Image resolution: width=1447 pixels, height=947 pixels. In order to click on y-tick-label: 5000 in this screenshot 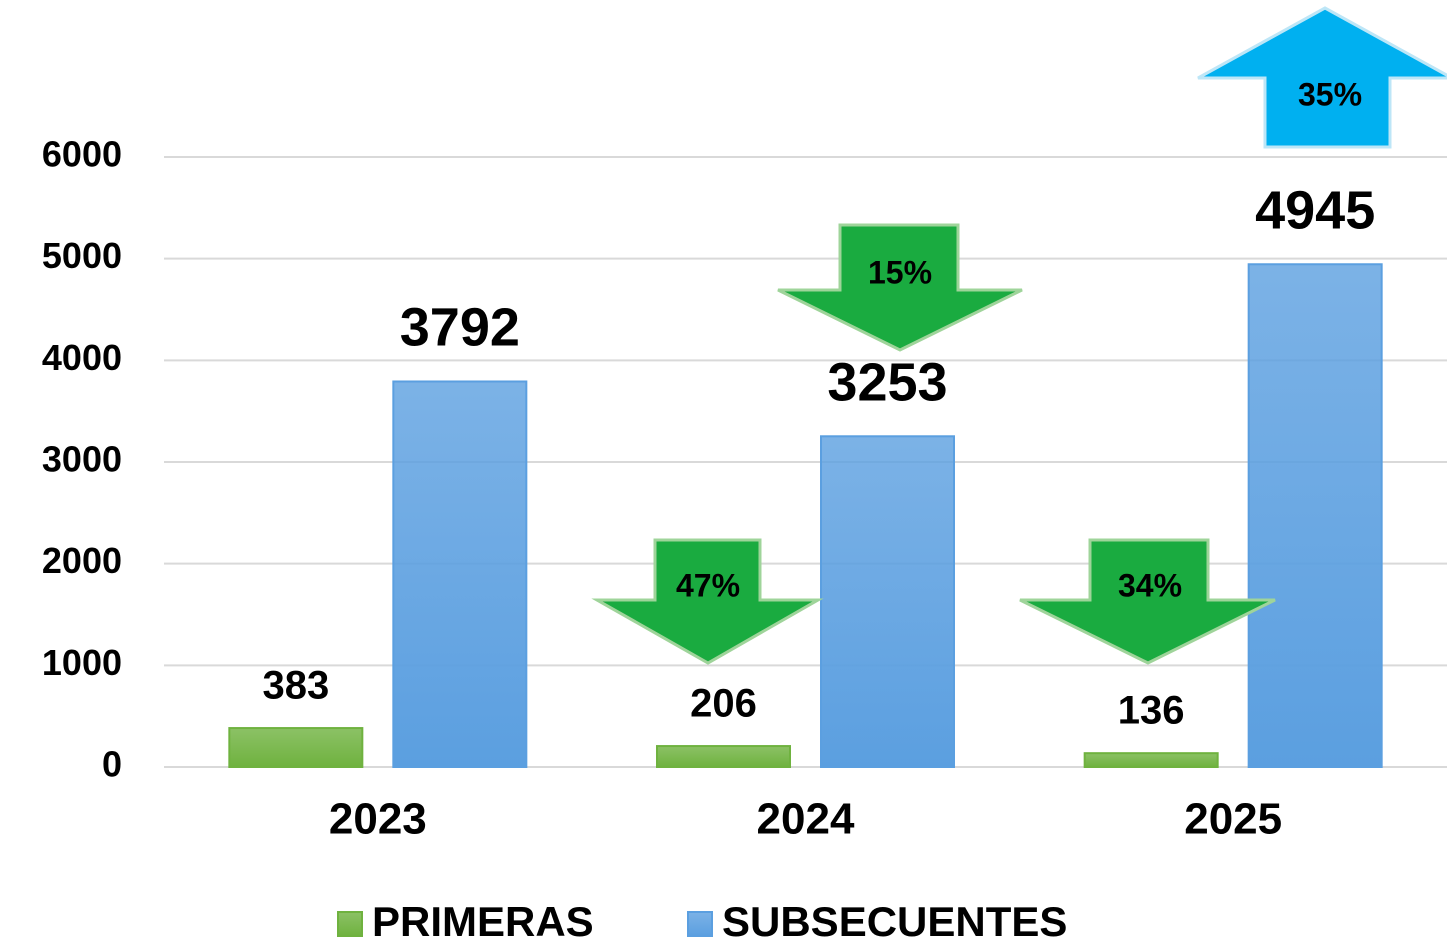, I will do `click(82, 255)`.